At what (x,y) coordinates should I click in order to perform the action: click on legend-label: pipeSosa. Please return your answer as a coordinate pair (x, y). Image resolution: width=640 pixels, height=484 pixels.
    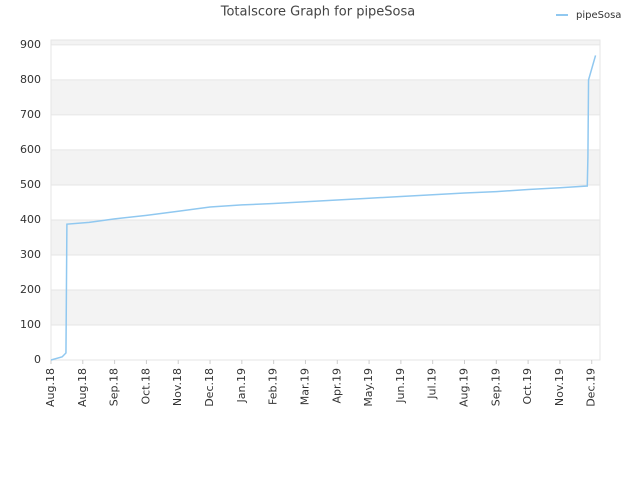
    Looking at the image, I should click on (598, 15).